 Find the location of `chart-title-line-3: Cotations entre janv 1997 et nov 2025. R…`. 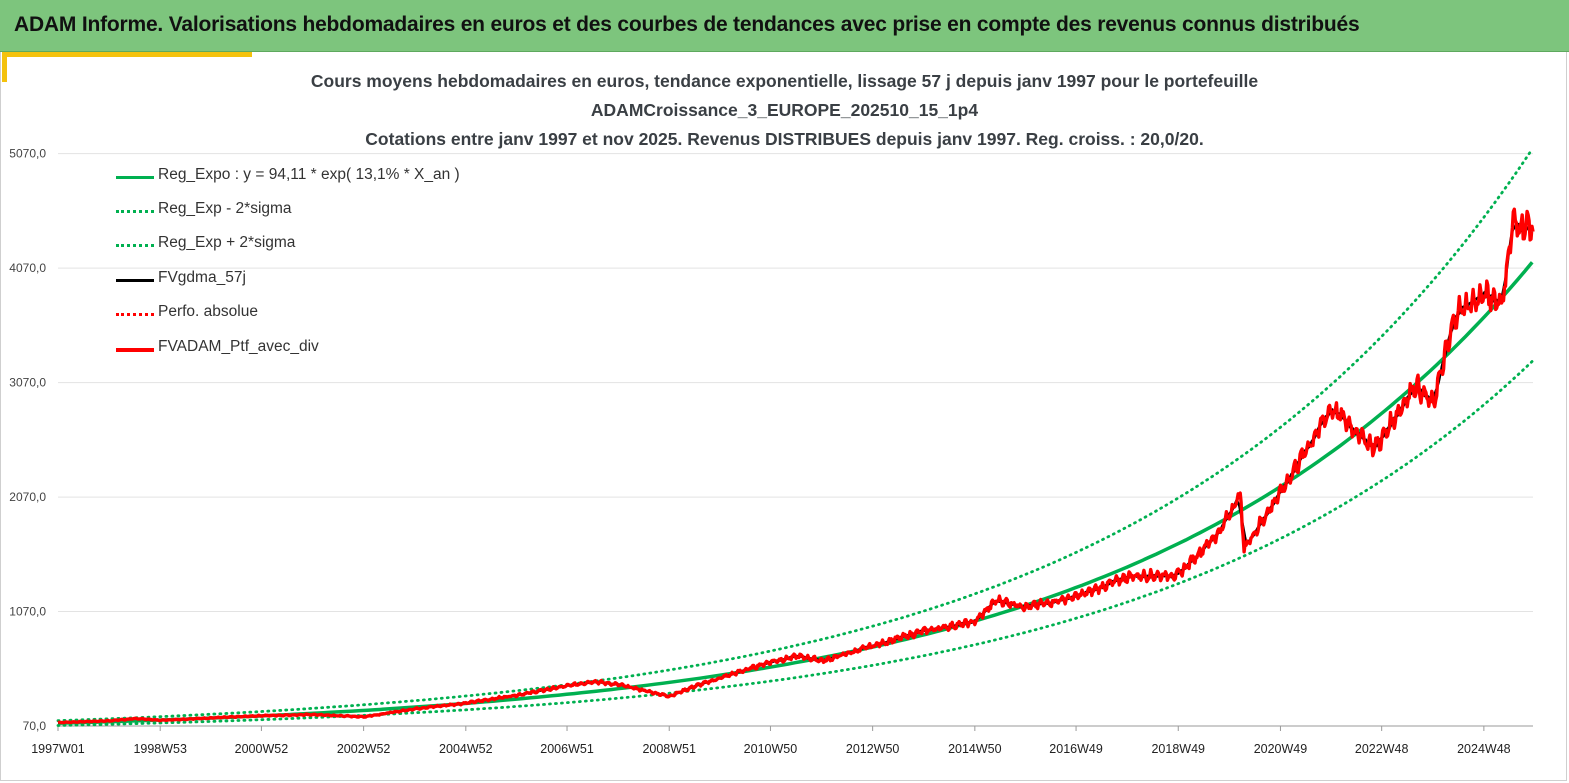

chart-title-line-3: Cotations entre janv 1997 et nov 2025. R… is located at coordinates (784, 139).